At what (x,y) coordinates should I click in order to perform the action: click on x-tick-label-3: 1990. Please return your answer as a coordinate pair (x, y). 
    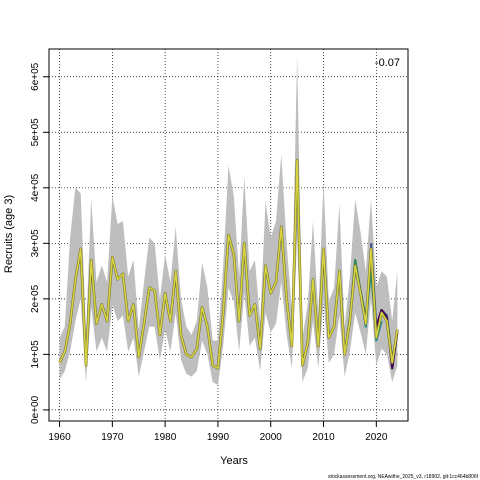
    Looking at the image, I should click on (218, 437).